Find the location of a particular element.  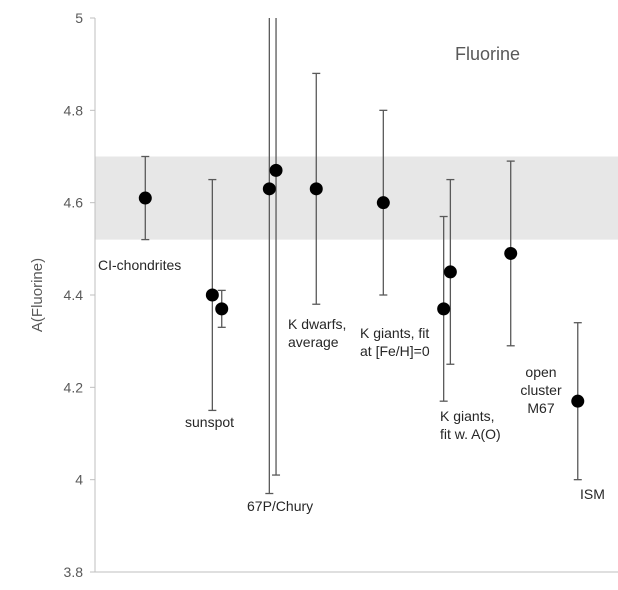

point-label: open cluster M67 is located at coordinates (541, 390).